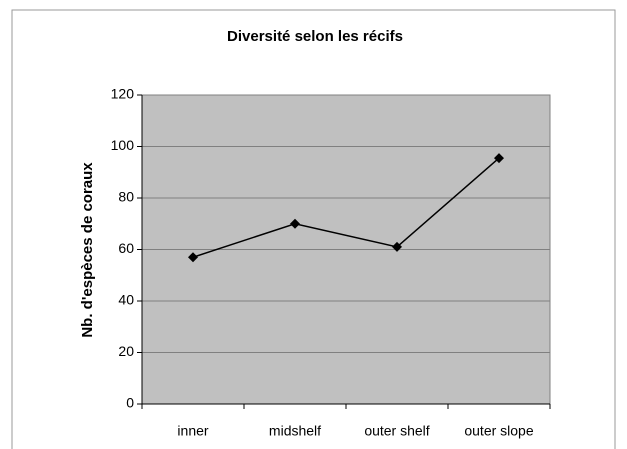  I want to click on y-axis-label: Nb. d'espèces de coraux, so click(87, 250).